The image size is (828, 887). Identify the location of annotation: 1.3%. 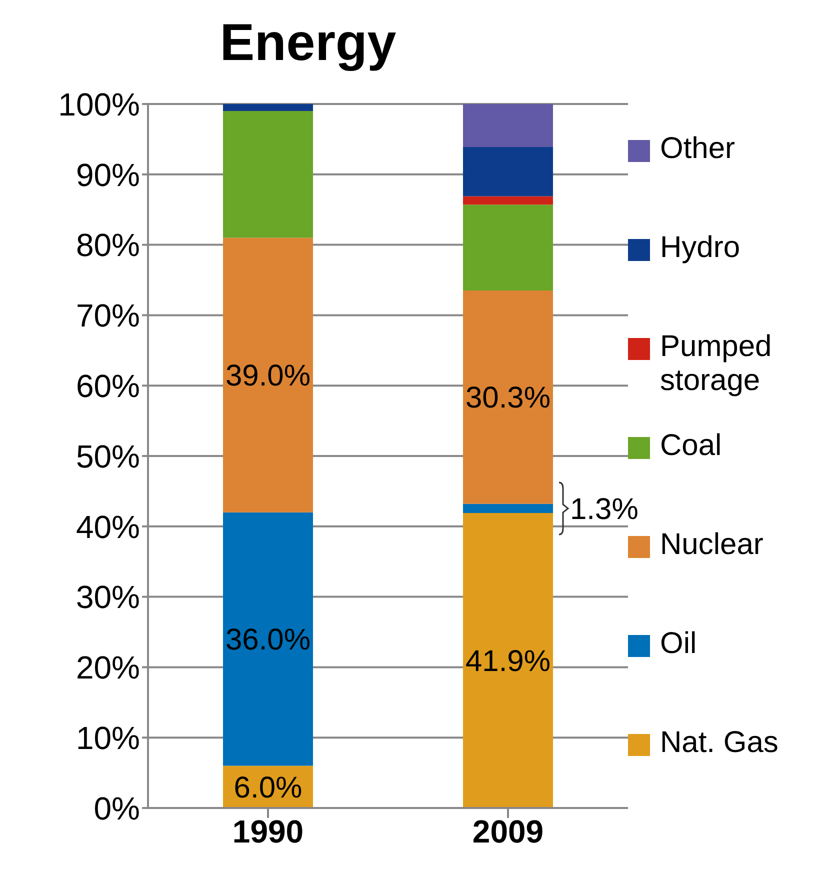
(604, 509).